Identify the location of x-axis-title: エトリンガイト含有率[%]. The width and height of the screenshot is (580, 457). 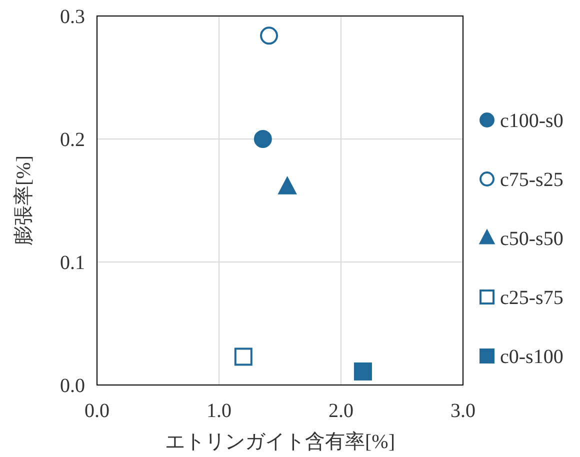
(280, 442).